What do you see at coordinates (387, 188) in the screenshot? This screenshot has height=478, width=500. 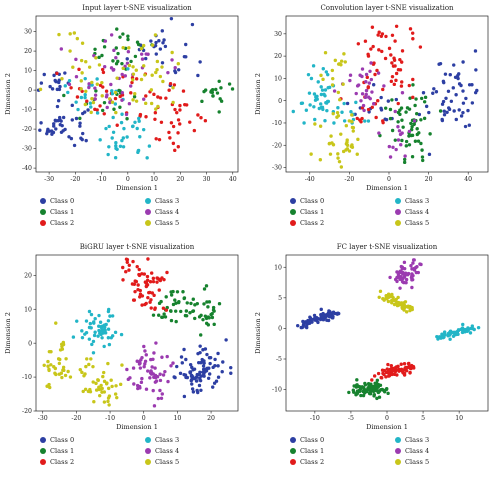 I see `x-axis-label: Dimension 1` at bounding box center [387, 188].